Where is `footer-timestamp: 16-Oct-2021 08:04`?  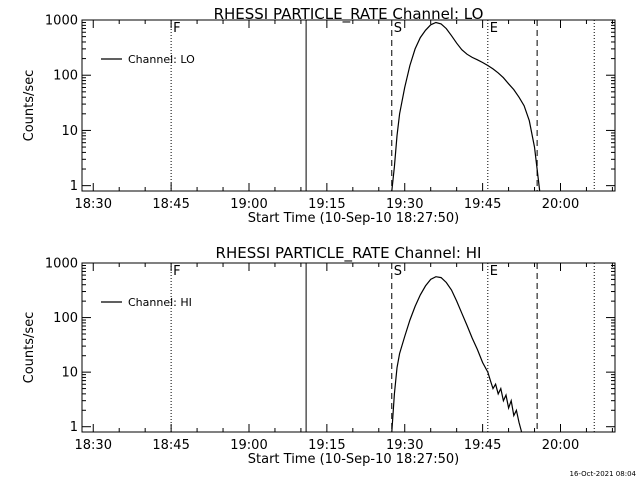
footer-timestamp: 16-Oct-2021 08:04 is located at coordinates (603, 474).